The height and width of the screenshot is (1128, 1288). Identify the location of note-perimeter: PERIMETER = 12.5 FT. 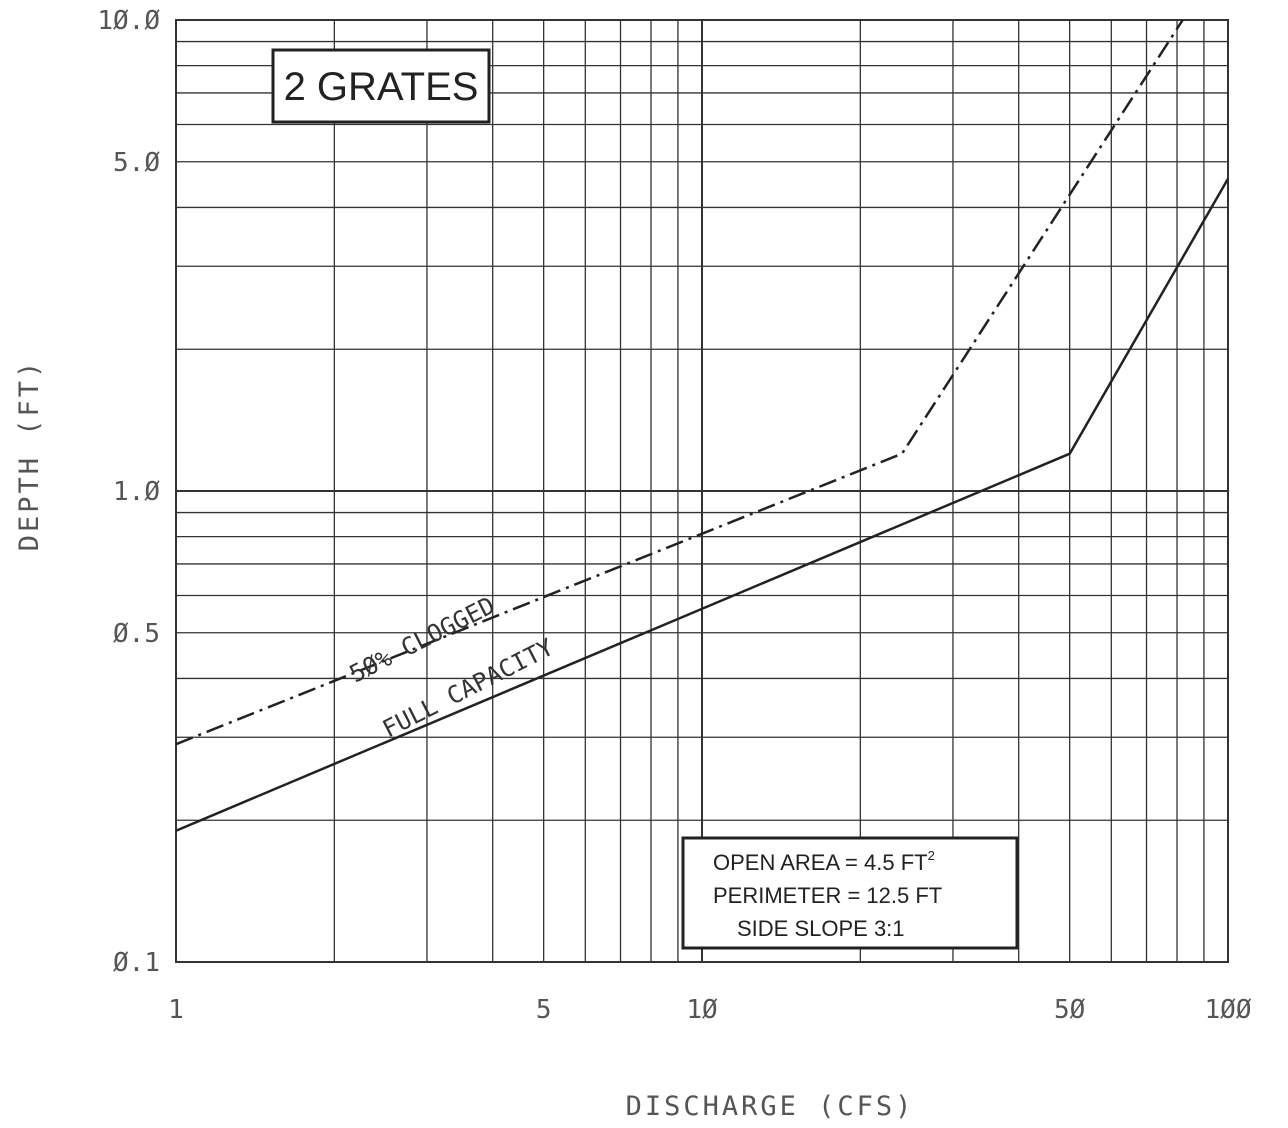
(827, 895).